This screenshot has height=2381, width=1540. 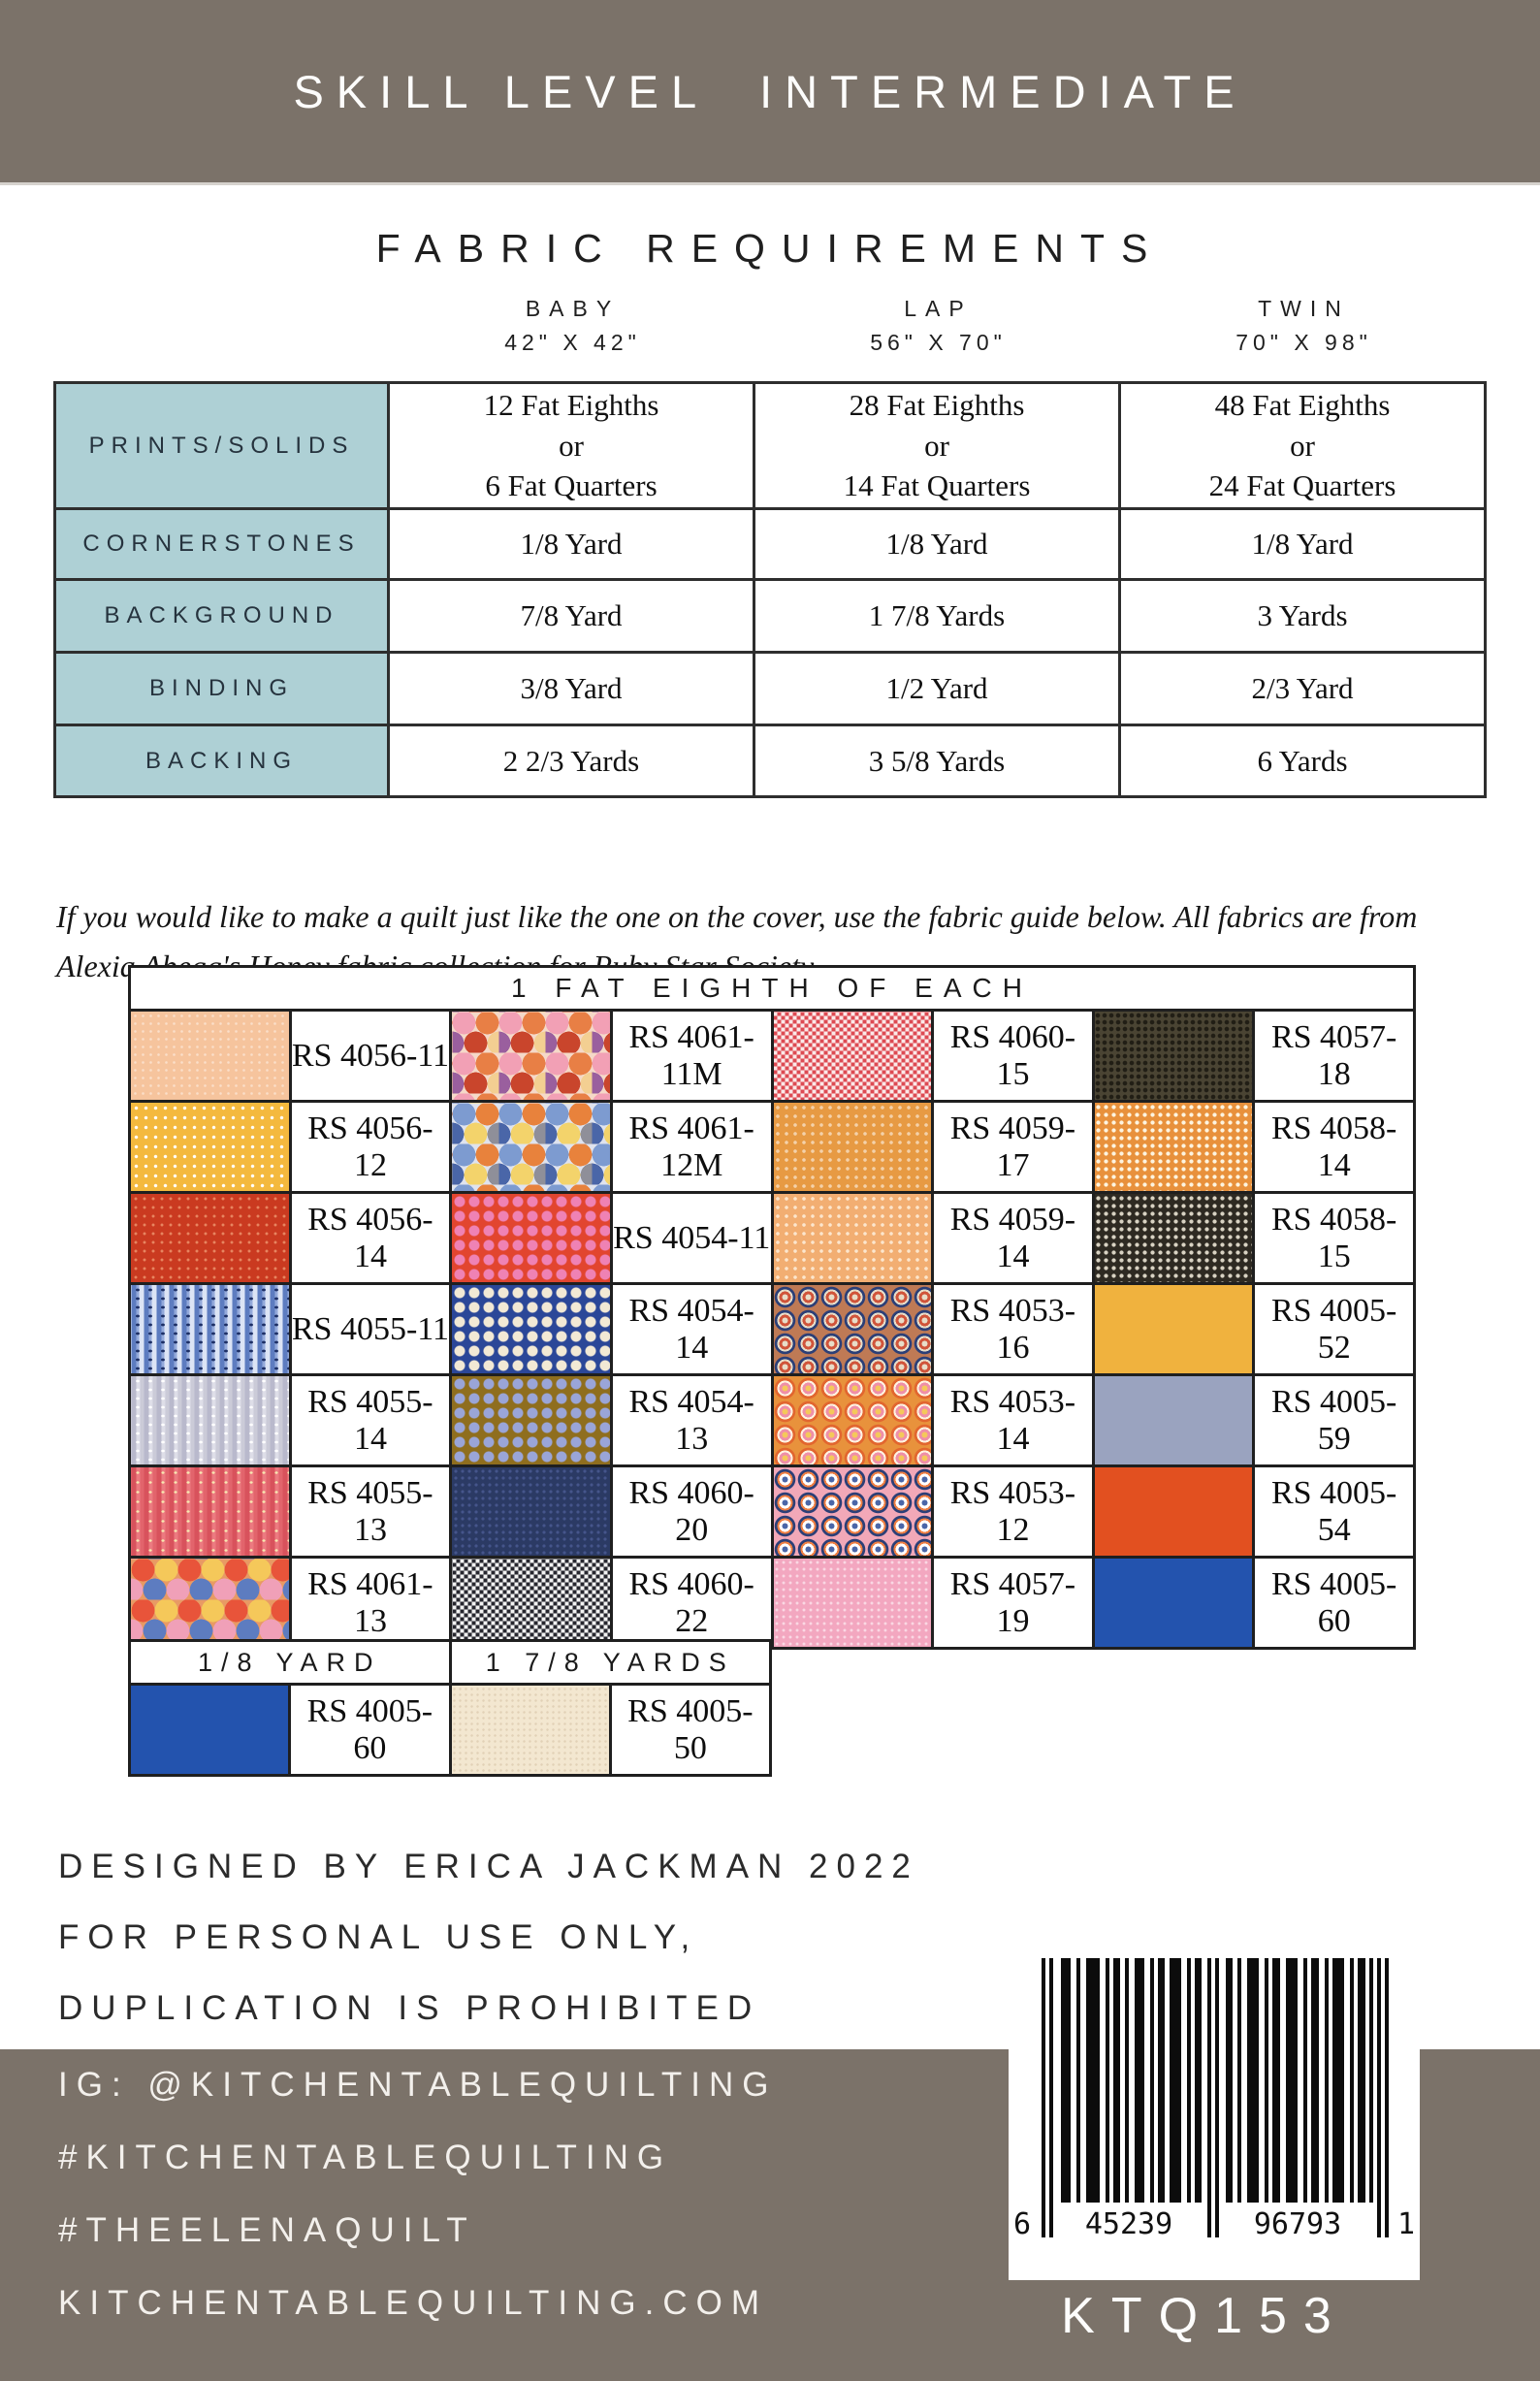 I want to click on skill-level-text: SKILL LEVEL INTERMEDIATE, so click(x=770, y=91).